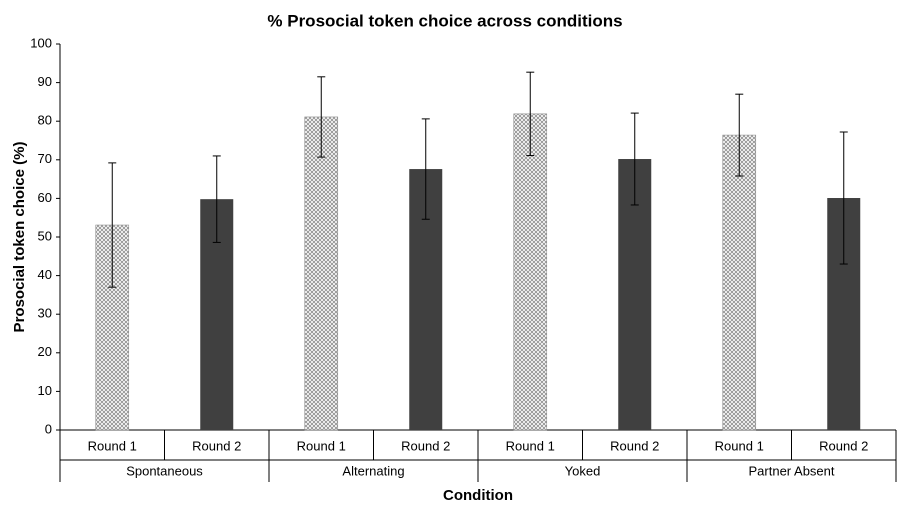  What do you see at coordinates (164, 470) in the screenshot?
I see `group-label: Spontaneous` at bounding box center [164, 470].